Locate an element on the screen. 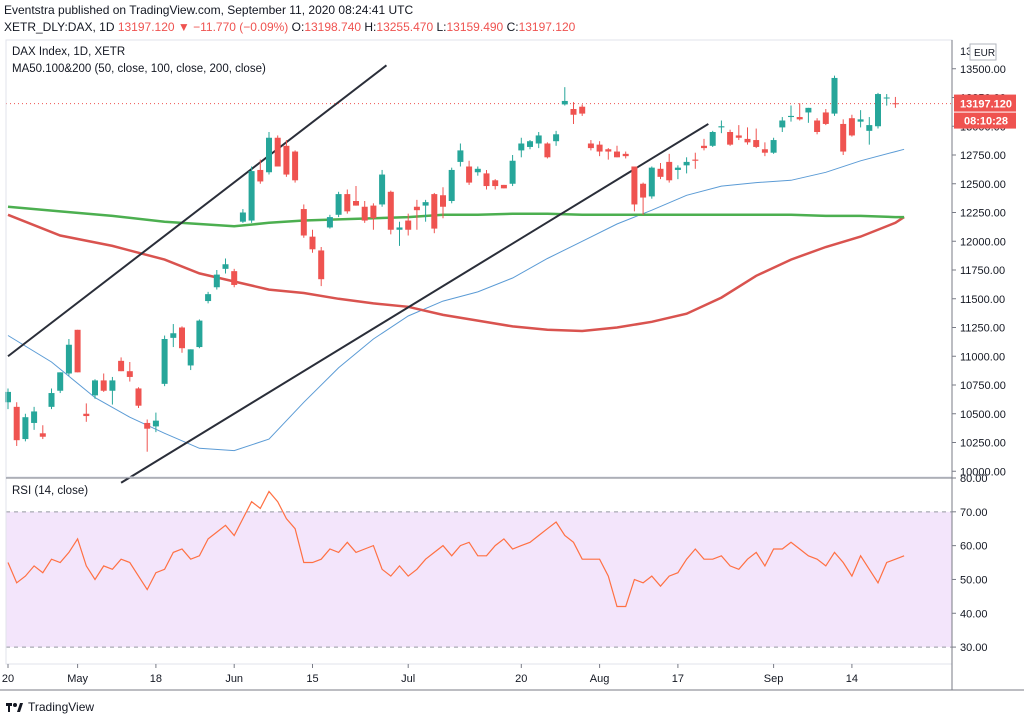  time-tick-label: Jul is located at coordinates (408, 679).